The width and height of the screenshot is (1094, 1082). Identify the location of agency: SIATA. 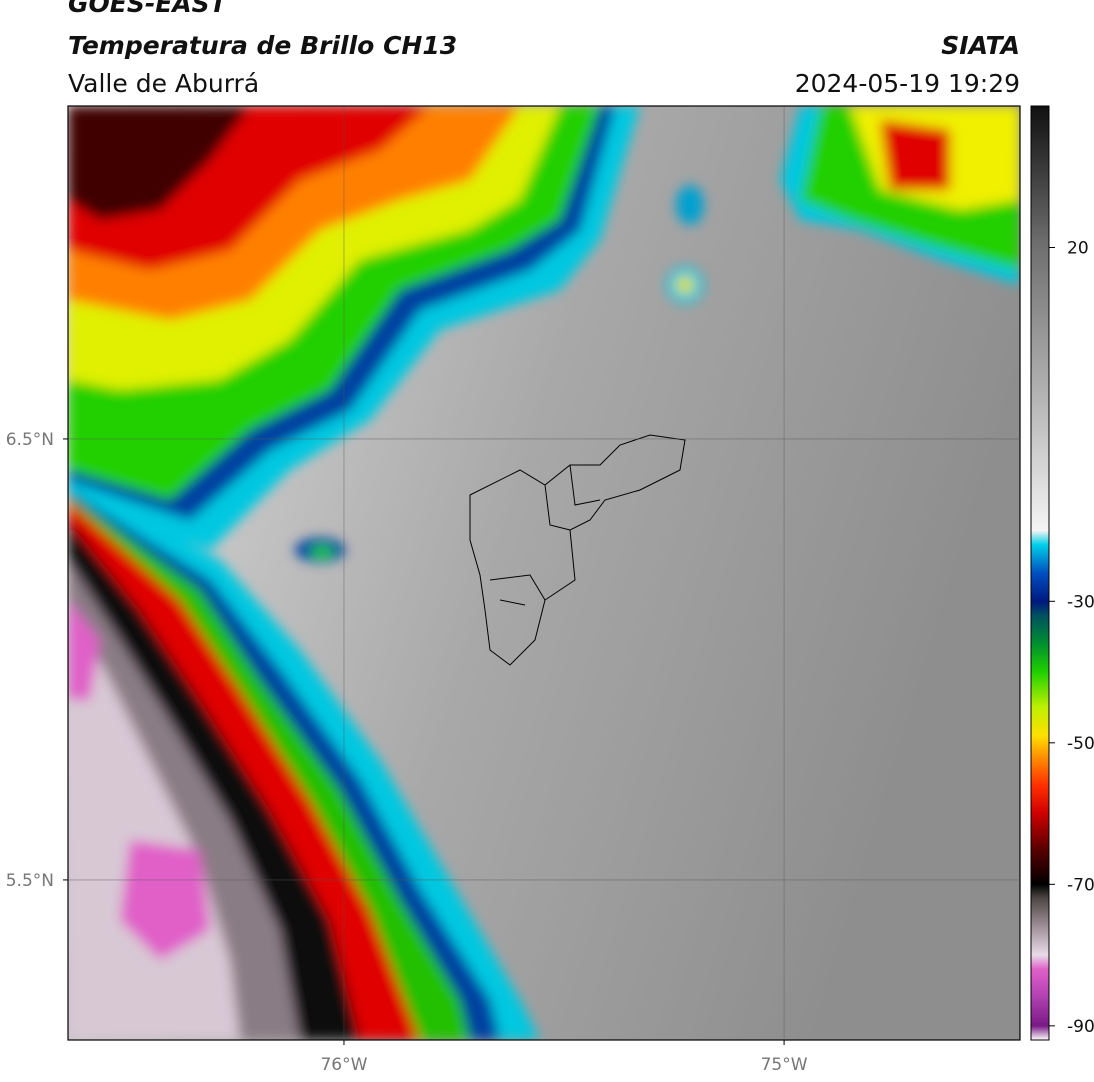
(980, 45).